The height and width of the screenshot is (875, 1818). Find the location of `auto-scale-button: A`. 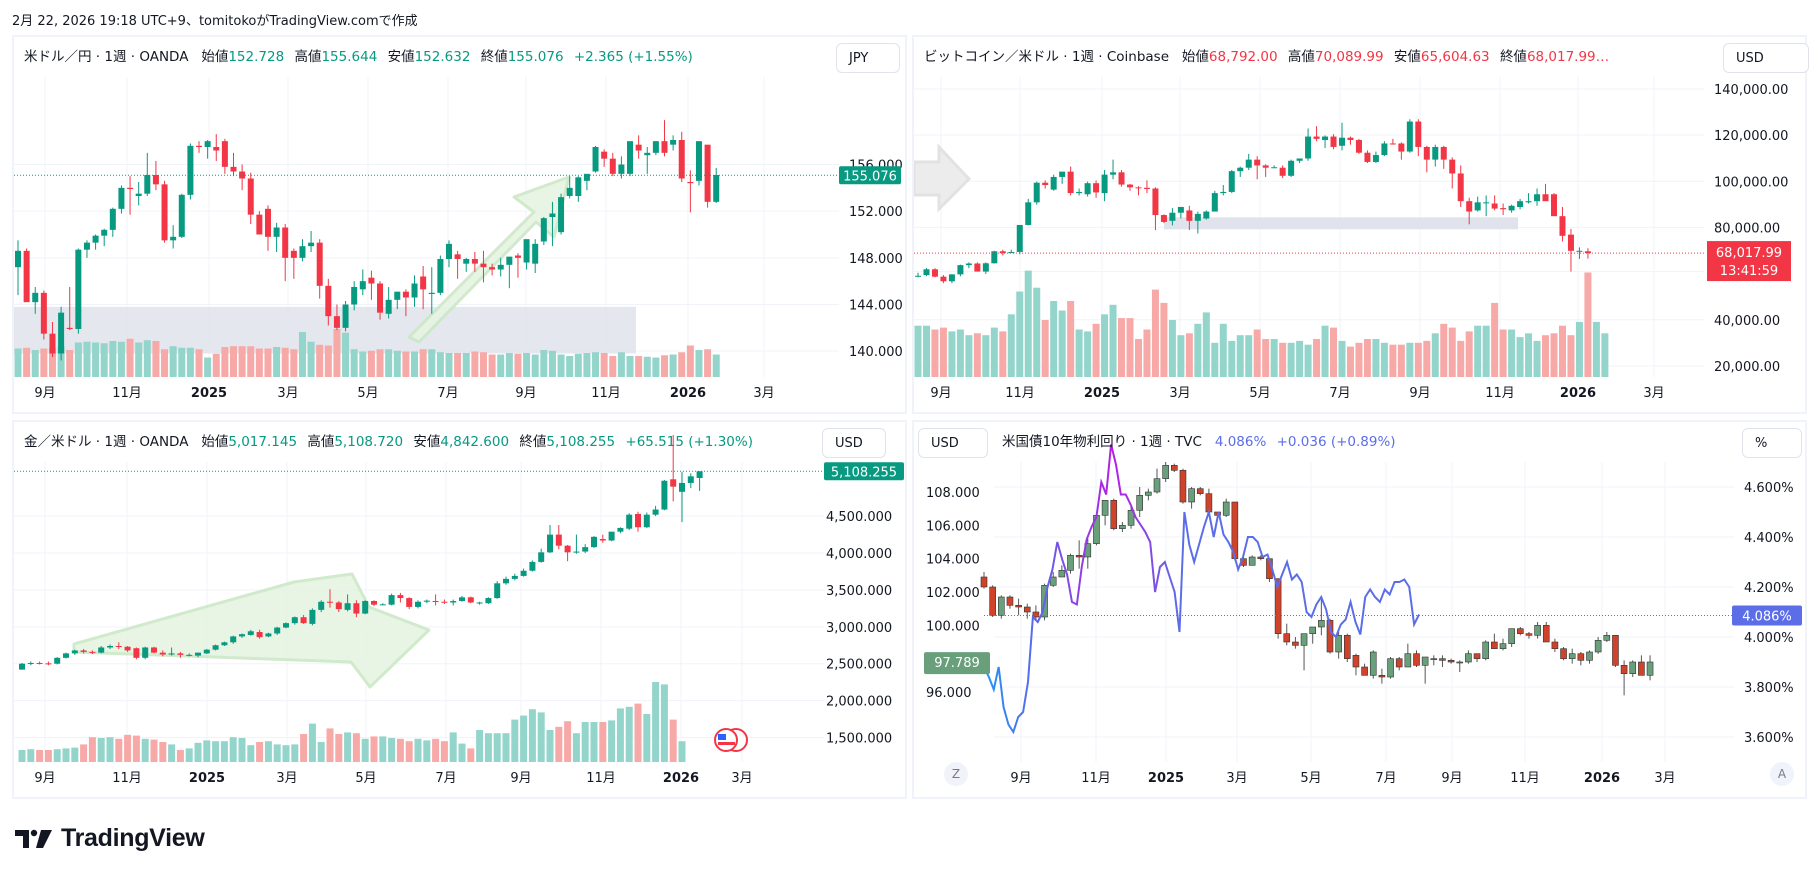

auto-scale-button: A is located at coordinates (1782, 774).